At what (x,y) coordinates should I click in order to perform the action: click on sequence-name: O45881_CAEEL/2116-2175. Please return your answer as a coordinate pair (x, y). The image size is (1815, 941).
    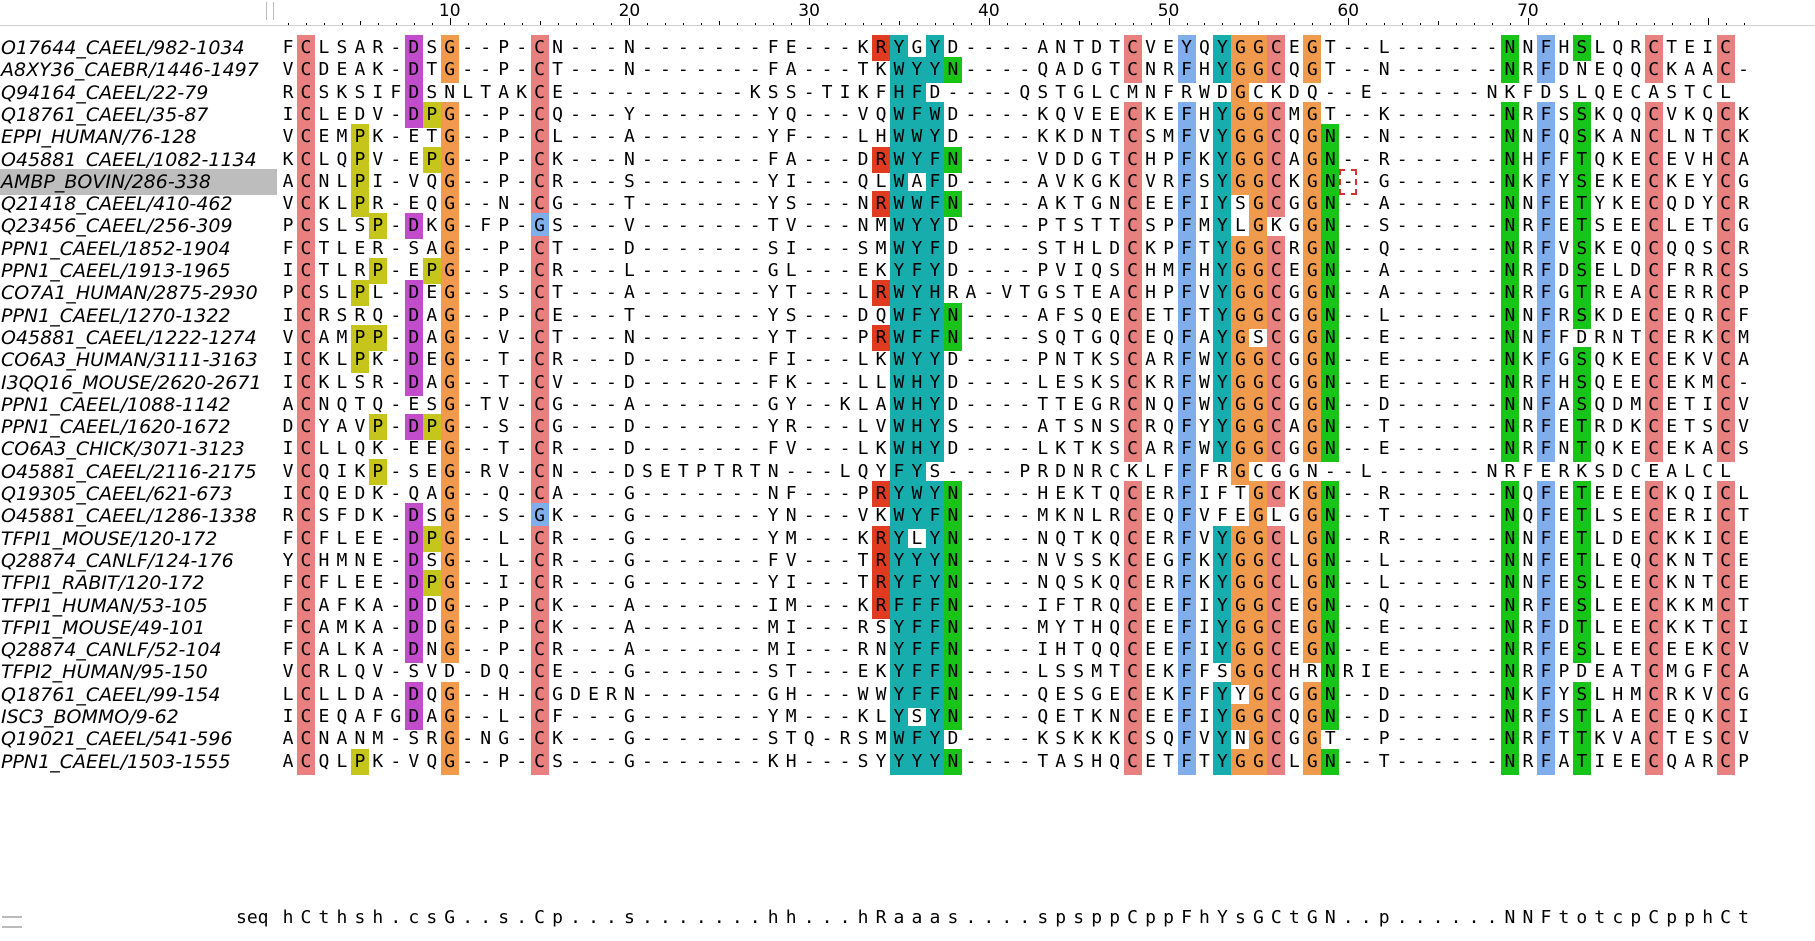
    Looking at the image, I should click on (129, 471).